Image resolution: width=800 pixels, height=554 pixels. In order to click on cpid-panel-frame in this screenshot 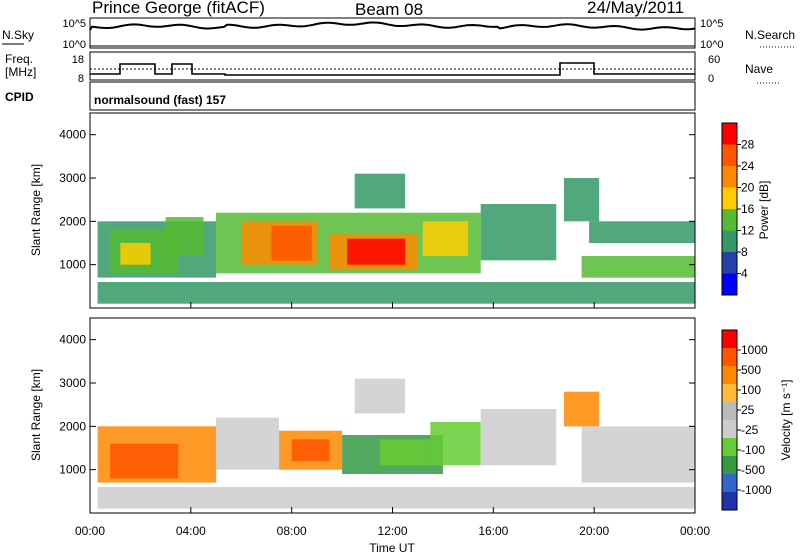, I will do `click(392, 96)`.